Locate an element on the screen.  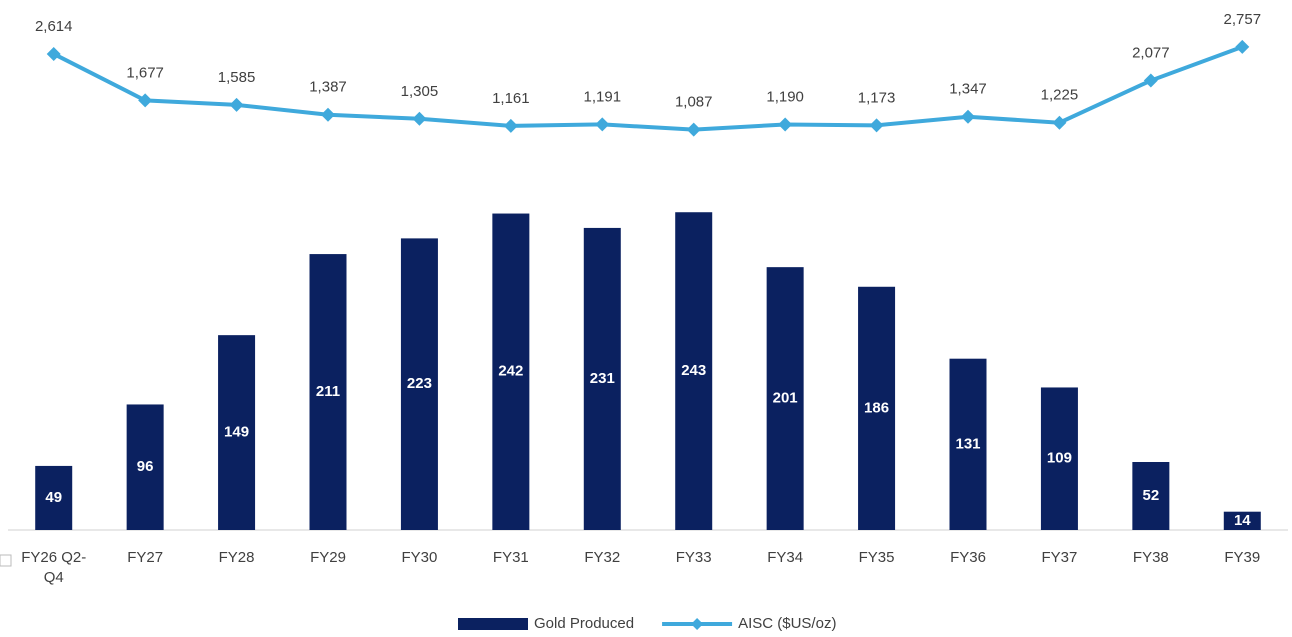
bar-value-label: 131 is located at coordinates (967, 443).